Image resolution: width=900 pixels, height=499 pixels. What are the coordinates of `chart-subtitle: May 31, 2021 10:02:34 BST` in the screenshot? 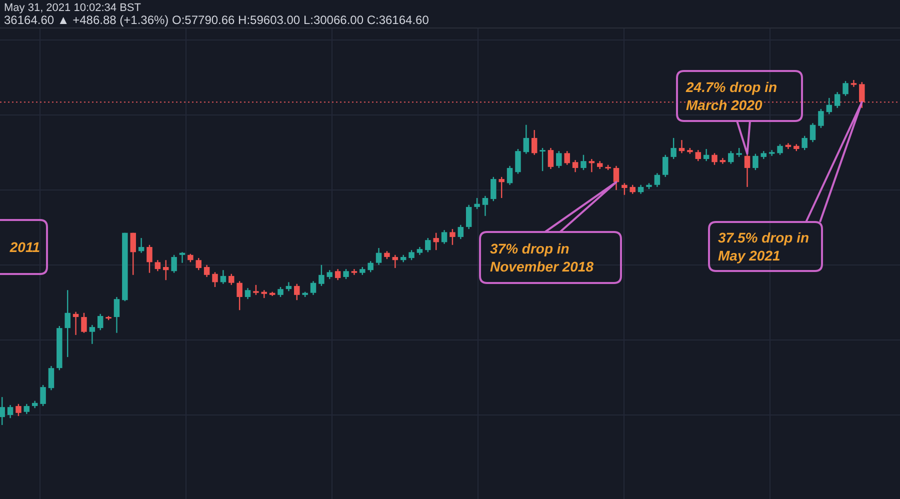 It's located at (73, 8).